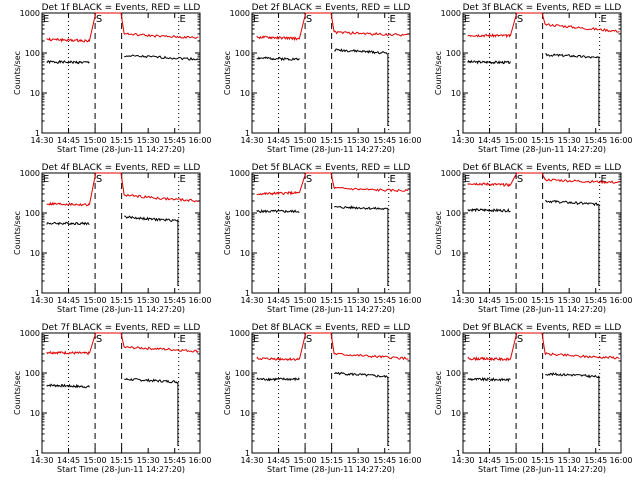  Describe the element at coordinates (462, 140) in the screenshot. I see `x-tick-label: 14:30` at that location.